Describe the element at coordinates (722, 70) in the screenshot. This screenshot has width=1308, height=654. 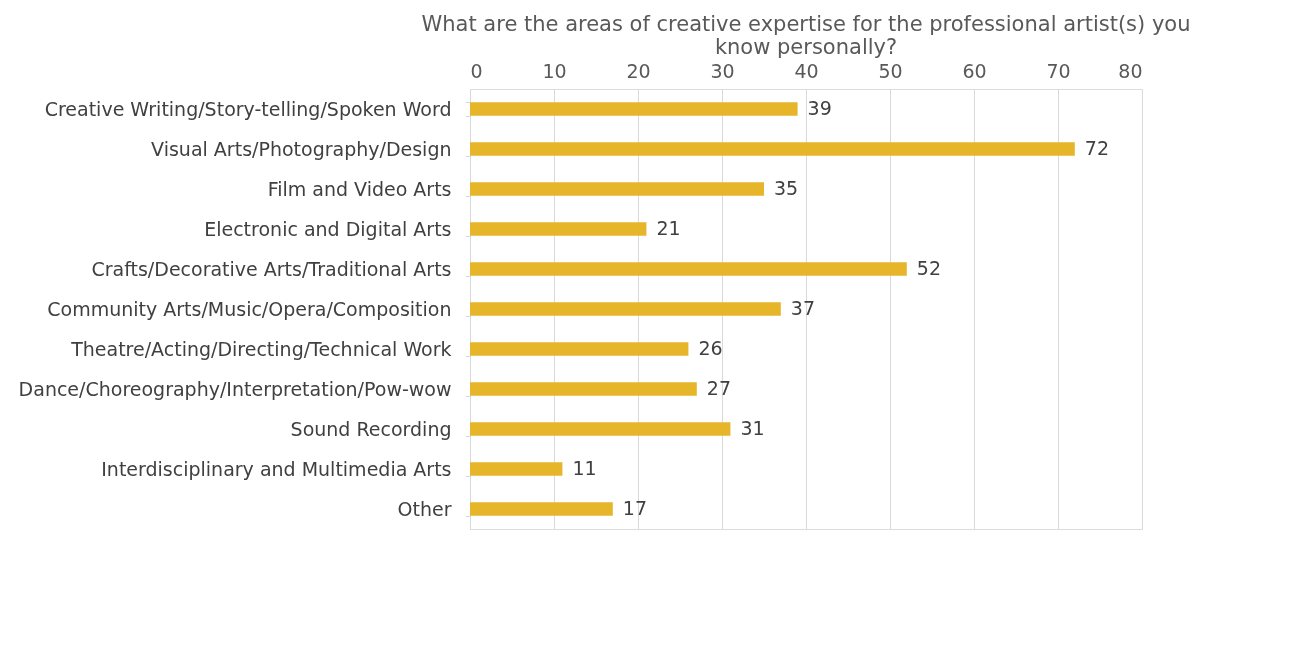
I see `x-tick-label: 30` at that location.